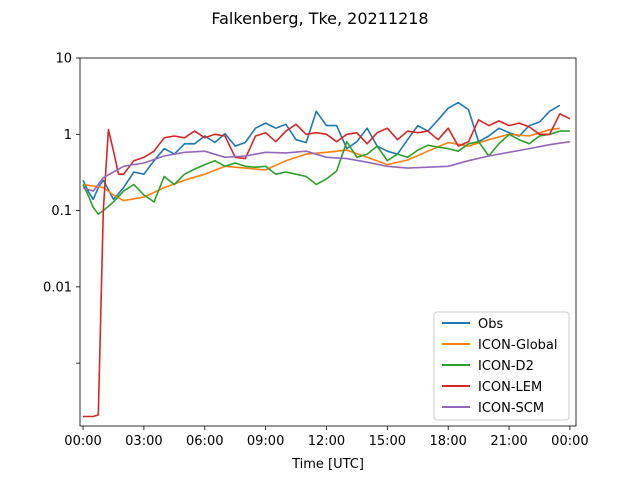  I want to click on legend-label: ICON-Global, so click(518, 345).